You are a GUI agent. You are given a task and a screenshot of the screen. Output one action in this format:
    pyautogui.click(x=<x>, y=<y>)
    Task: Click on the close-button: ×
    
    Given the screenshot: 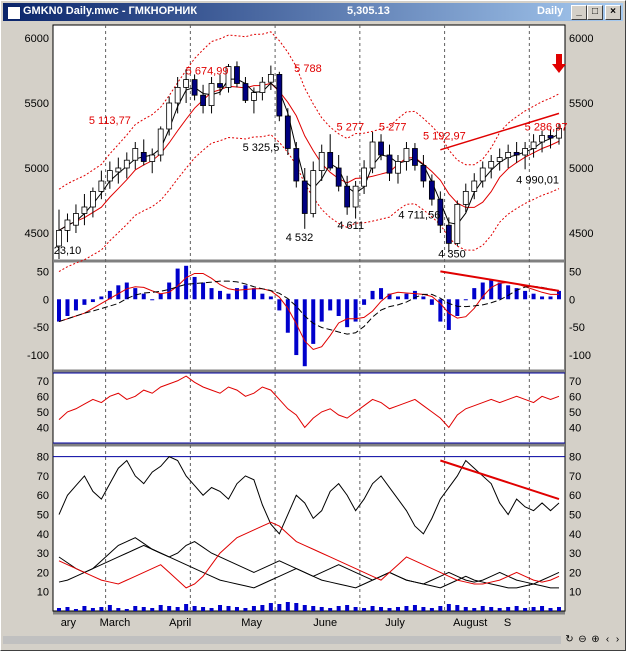 What is the action you would take?
    pyautogui.click(x=613, y=12)
    